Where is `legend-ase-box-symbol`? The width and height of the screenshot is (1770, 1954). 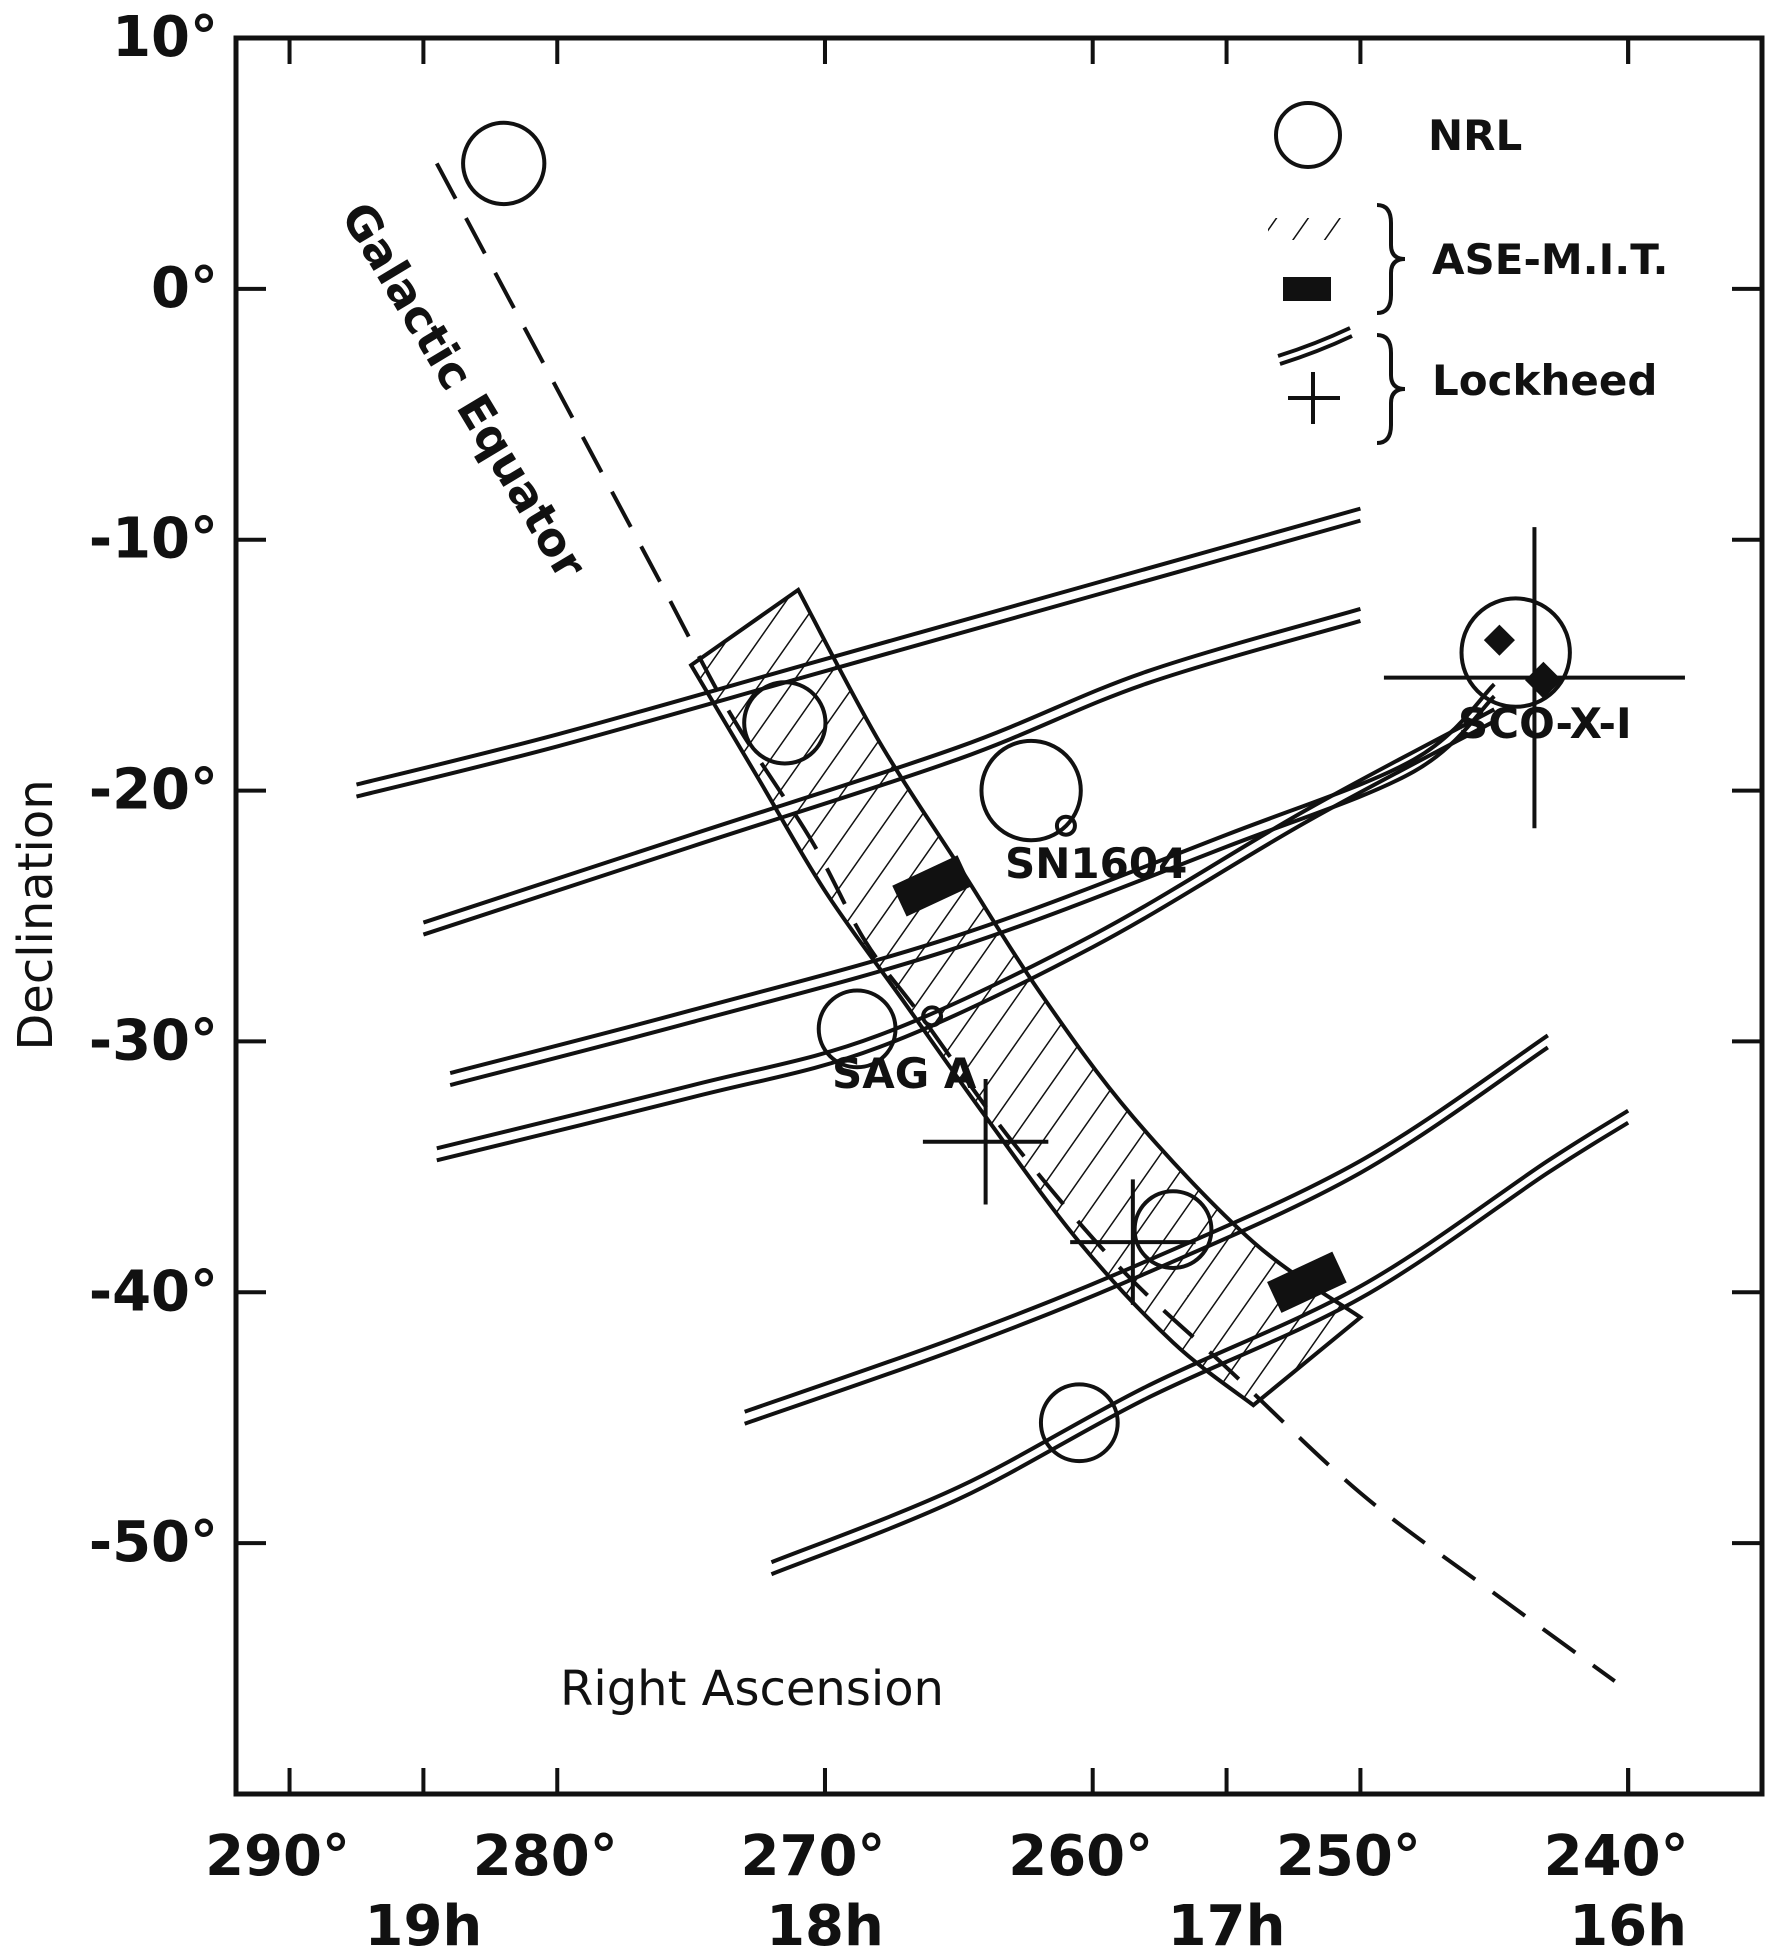
legend-ase-box-symbol is located at coordinates (1307, 289).